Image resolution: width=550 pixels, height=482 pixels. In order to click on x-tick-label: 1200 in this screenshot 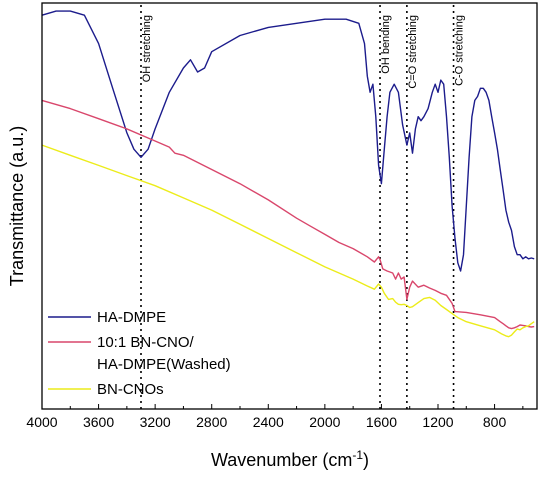, I will do `click(437, 422)`.